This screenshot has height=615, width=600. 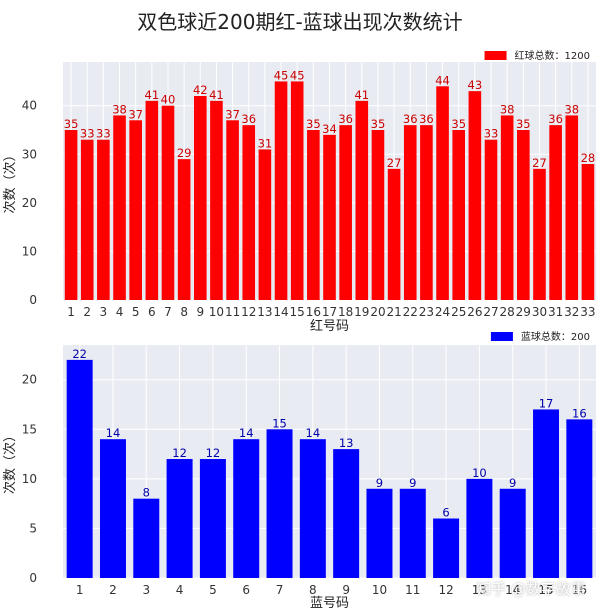 What do you see at coordinates (579, 413) in the screenshot?
I see `data-label: 16` at bounding box center [579, 413].